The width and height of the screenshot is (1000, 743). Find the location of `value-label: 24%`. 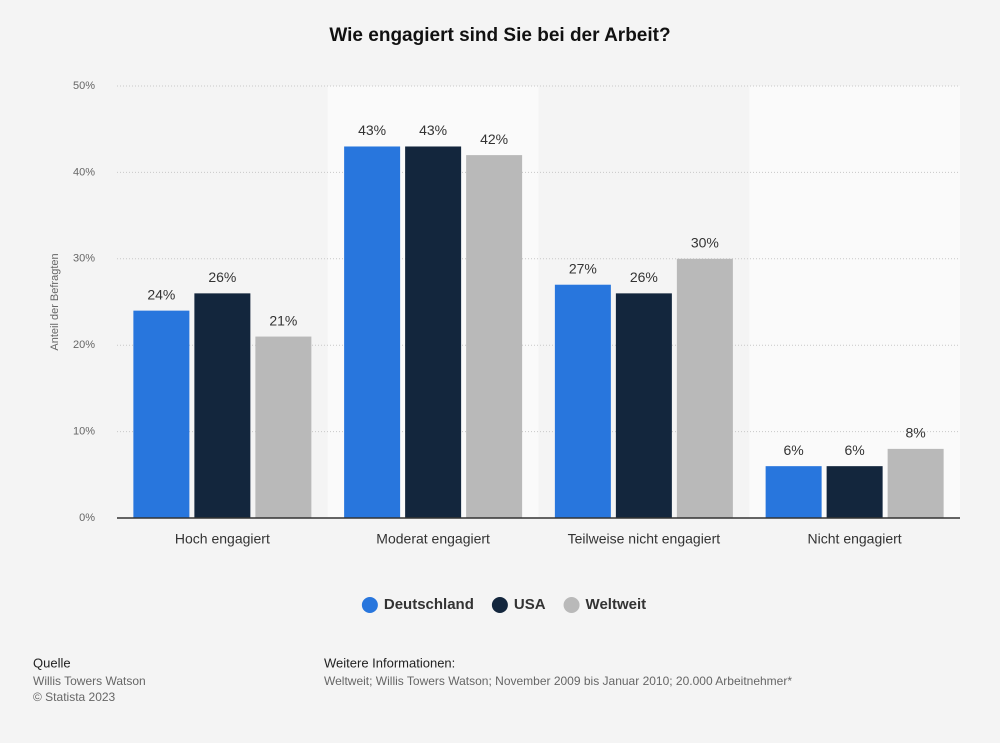

value-label: 24% is located at coordinates (161, 294).